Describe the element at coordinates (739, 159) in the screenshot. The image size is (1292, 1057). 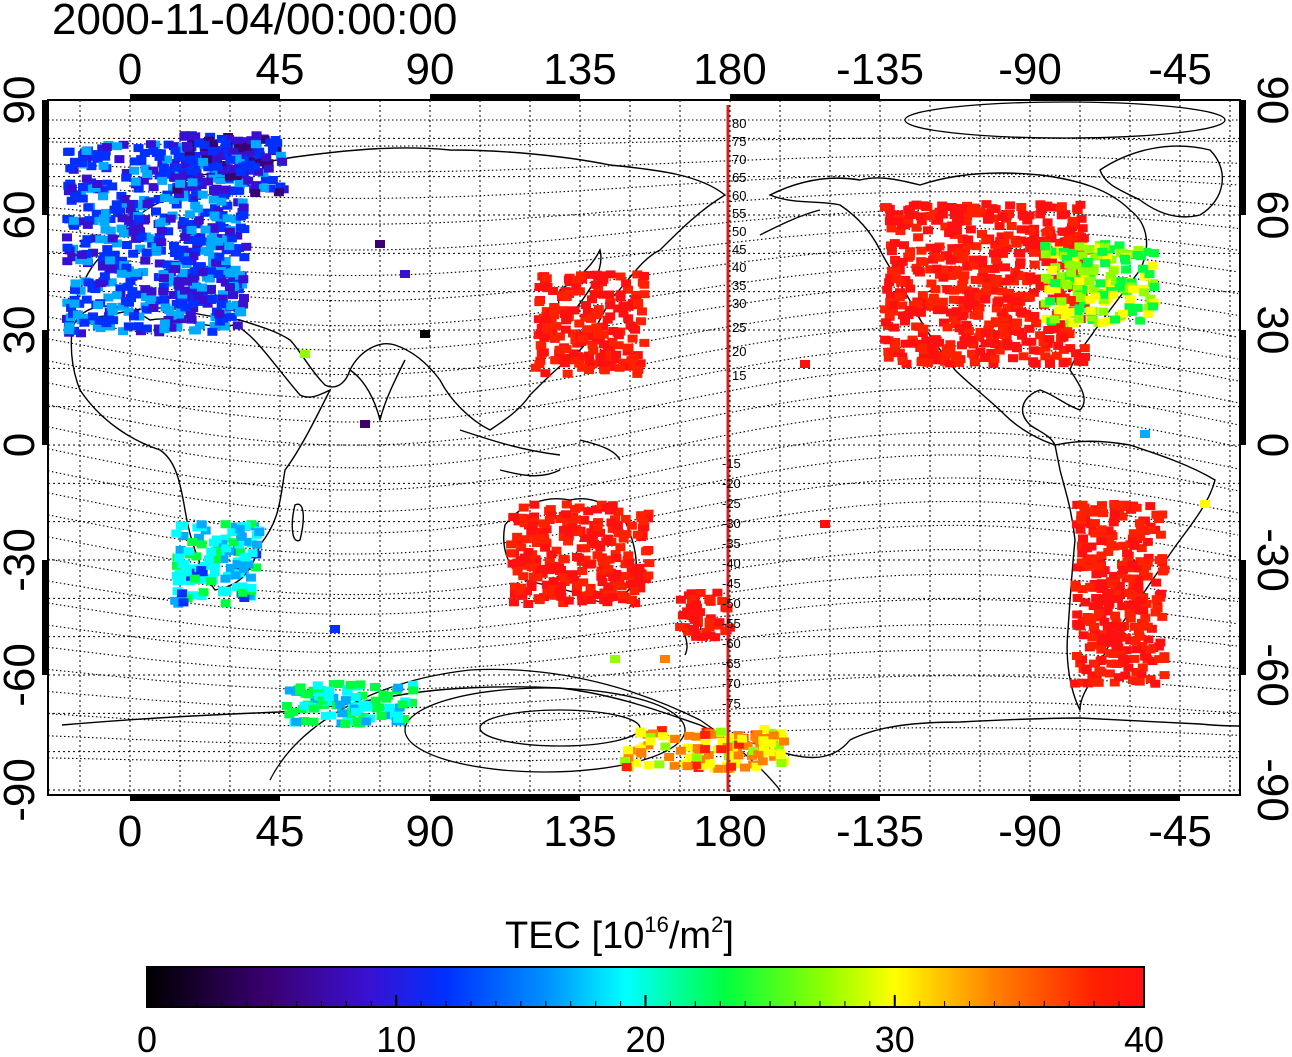
I see `mag-lat-label: 70` at that location.